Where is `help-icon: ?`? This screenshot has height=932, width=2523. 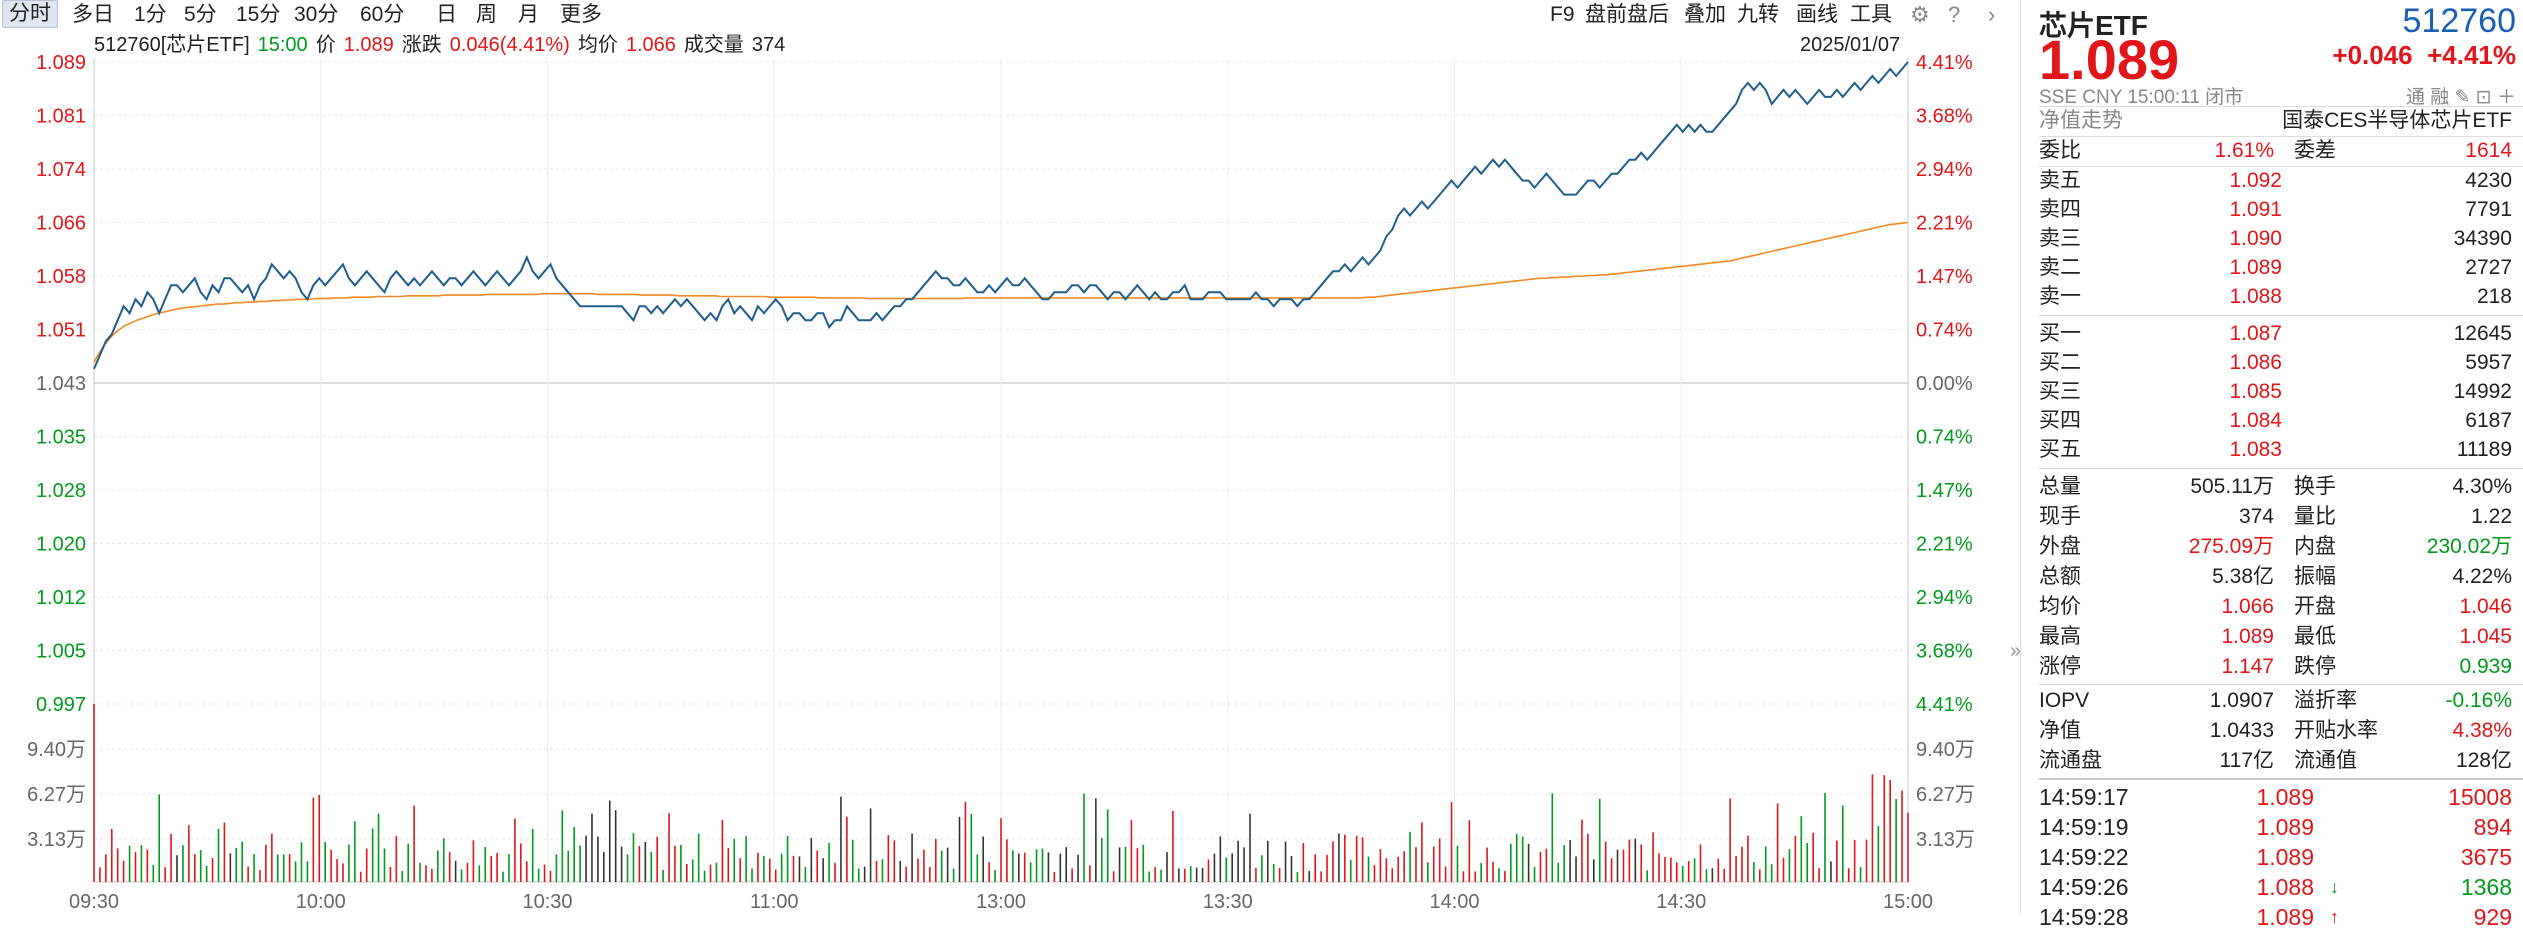
help-icon: ? is located at coordinates (1954, 14).